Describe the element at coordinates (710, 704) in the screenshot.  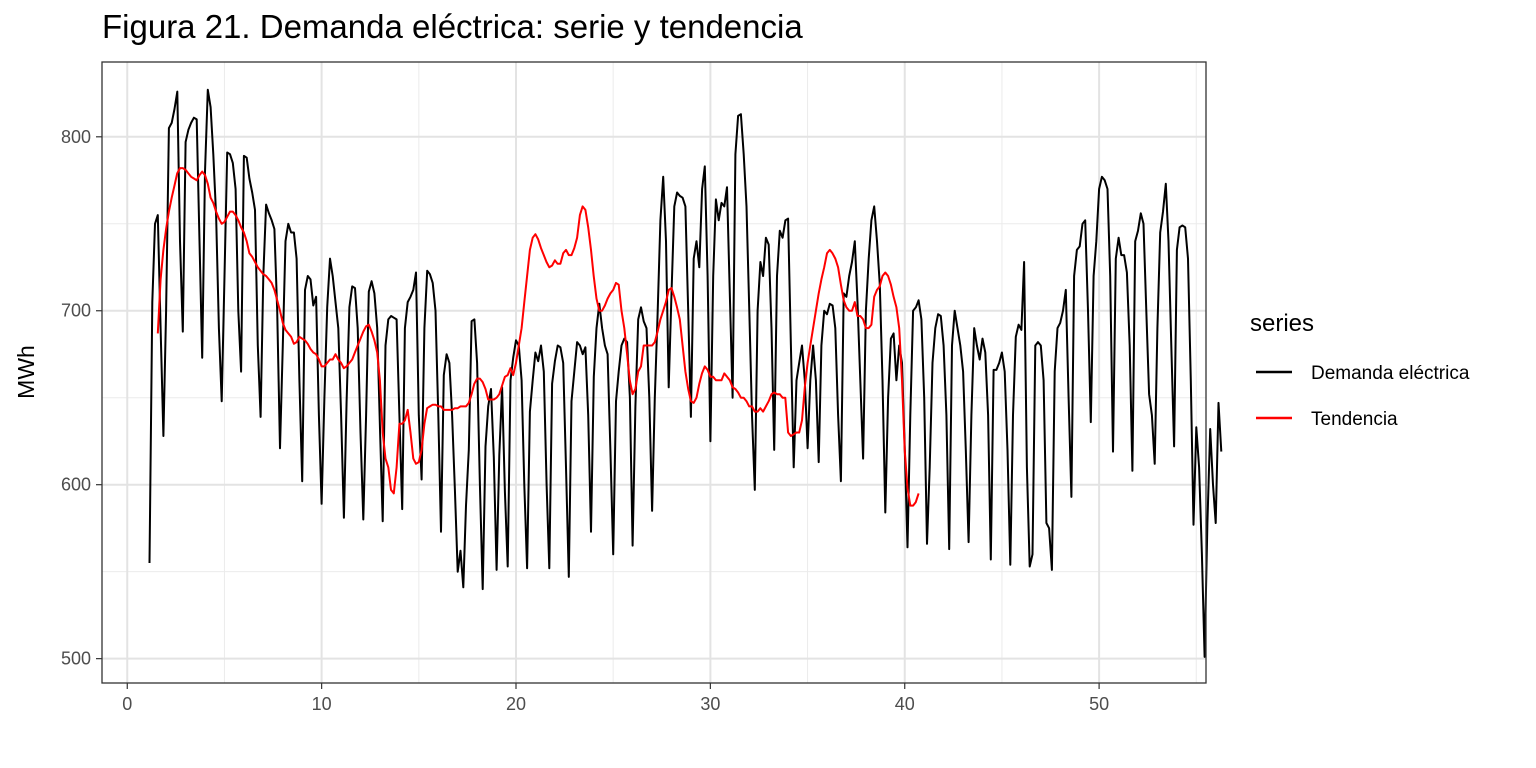
I see `x-tick-label: 30` at that location.